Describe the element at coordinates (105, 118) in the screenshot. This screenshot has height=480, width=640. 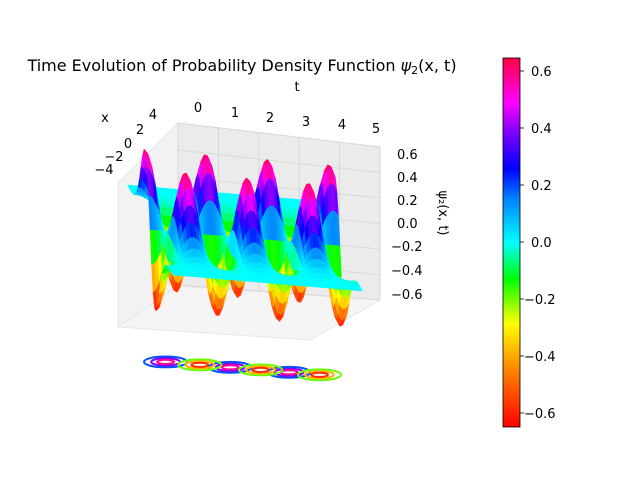
I see `x-axis-label: x` at that location.